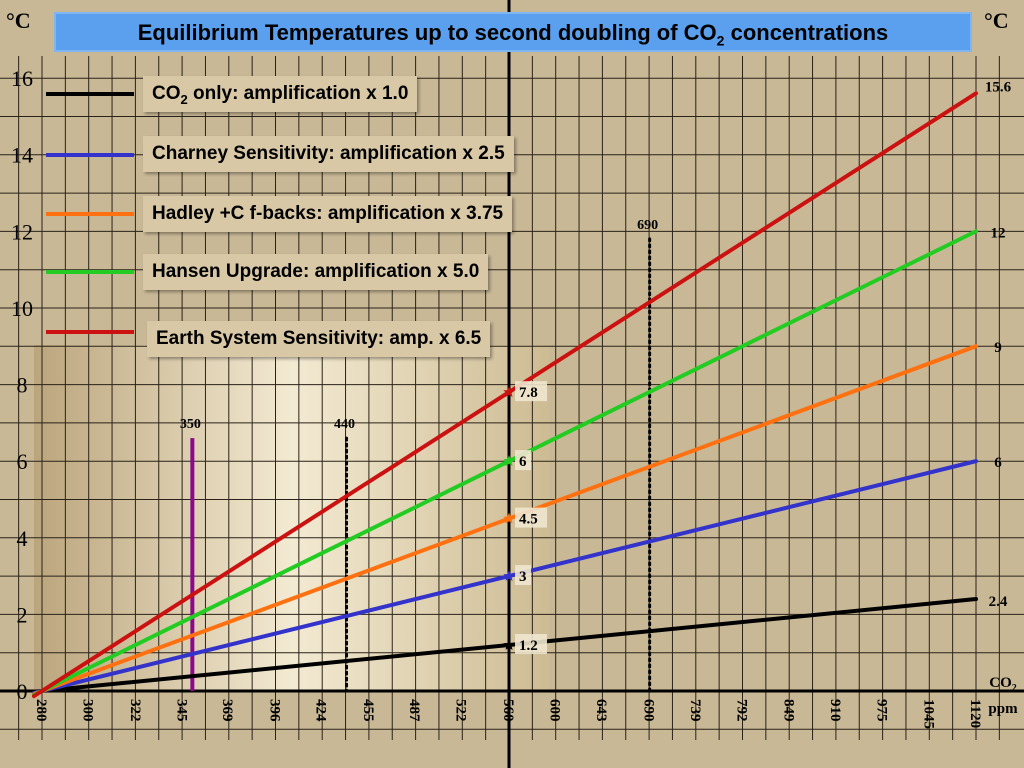 The width and height of the screenshot is (1024, 768). I want to click on legend-label-co2-only: CO2 only: amplification x 1.0, so click(280, 94).